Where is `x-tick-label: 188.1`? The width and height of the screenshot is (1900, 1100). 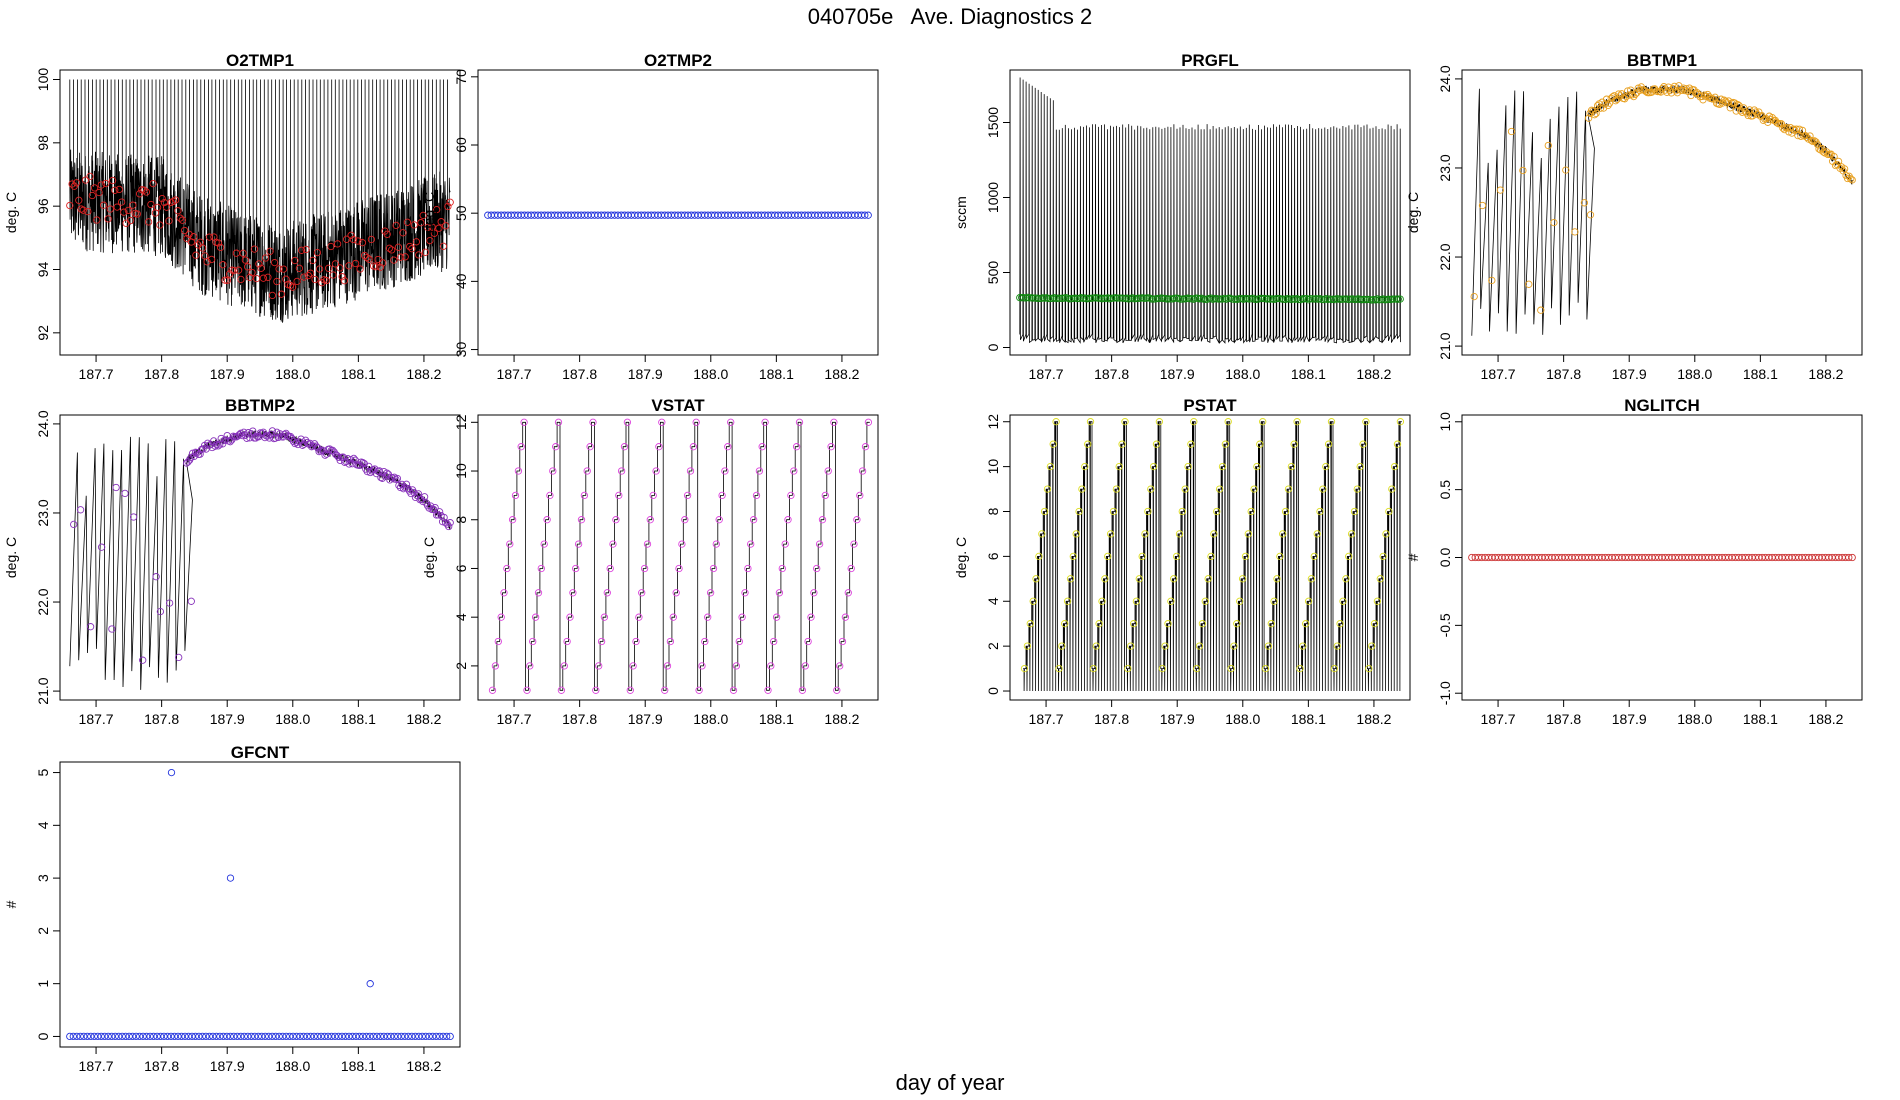
x-tick-label: 188.1 is located at coordinates (776, 719).